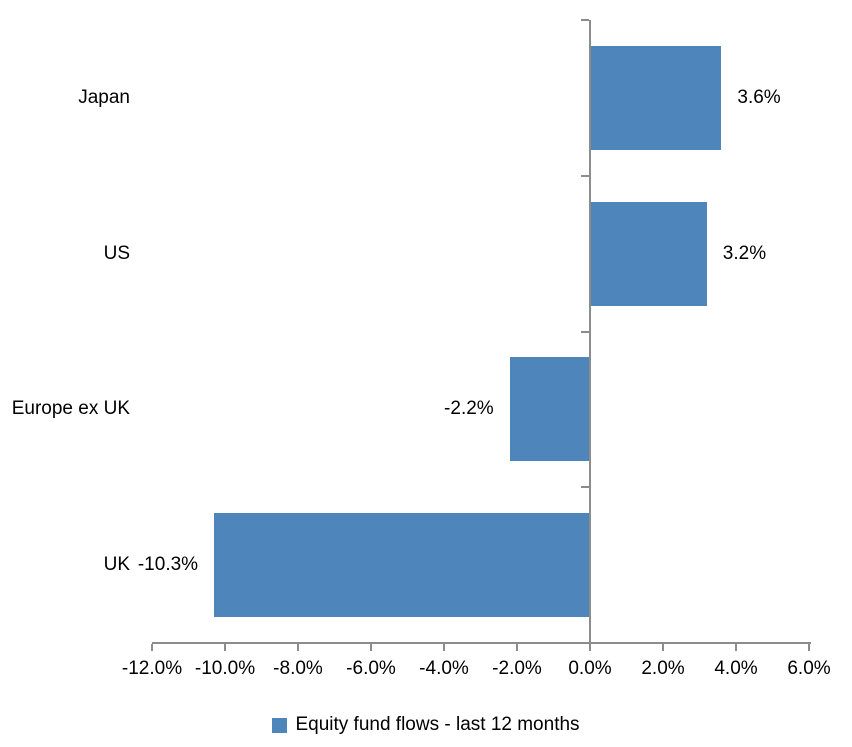 Image resolution: width=852 pixels, height=747 pixels. What do you see at coordinates (759, 97) in the screenshot?
I see `value-label: 3.6%` at bounding box center [759, 97].